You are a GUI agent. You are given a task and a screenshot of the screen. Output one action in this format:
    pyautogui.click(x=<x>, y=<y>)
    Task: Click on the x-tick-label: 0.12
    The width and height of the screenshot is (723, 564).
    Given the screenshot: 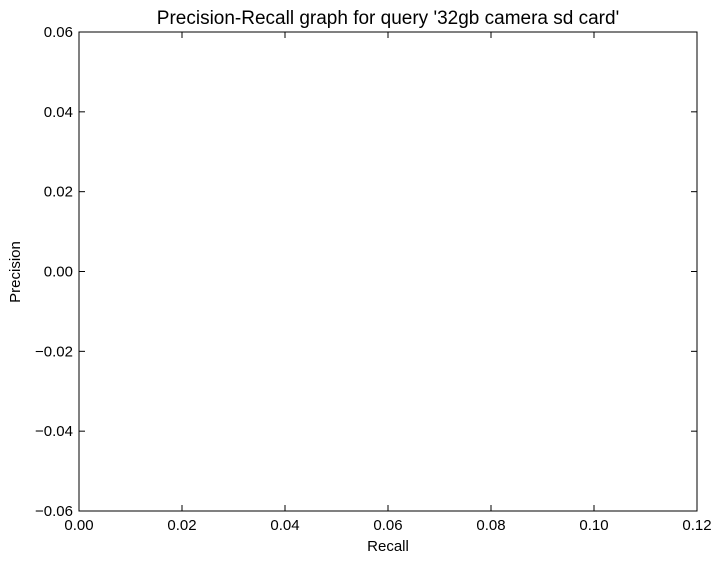 What is the action you would take?
    pyautogui.click(x=696, y=525)
    